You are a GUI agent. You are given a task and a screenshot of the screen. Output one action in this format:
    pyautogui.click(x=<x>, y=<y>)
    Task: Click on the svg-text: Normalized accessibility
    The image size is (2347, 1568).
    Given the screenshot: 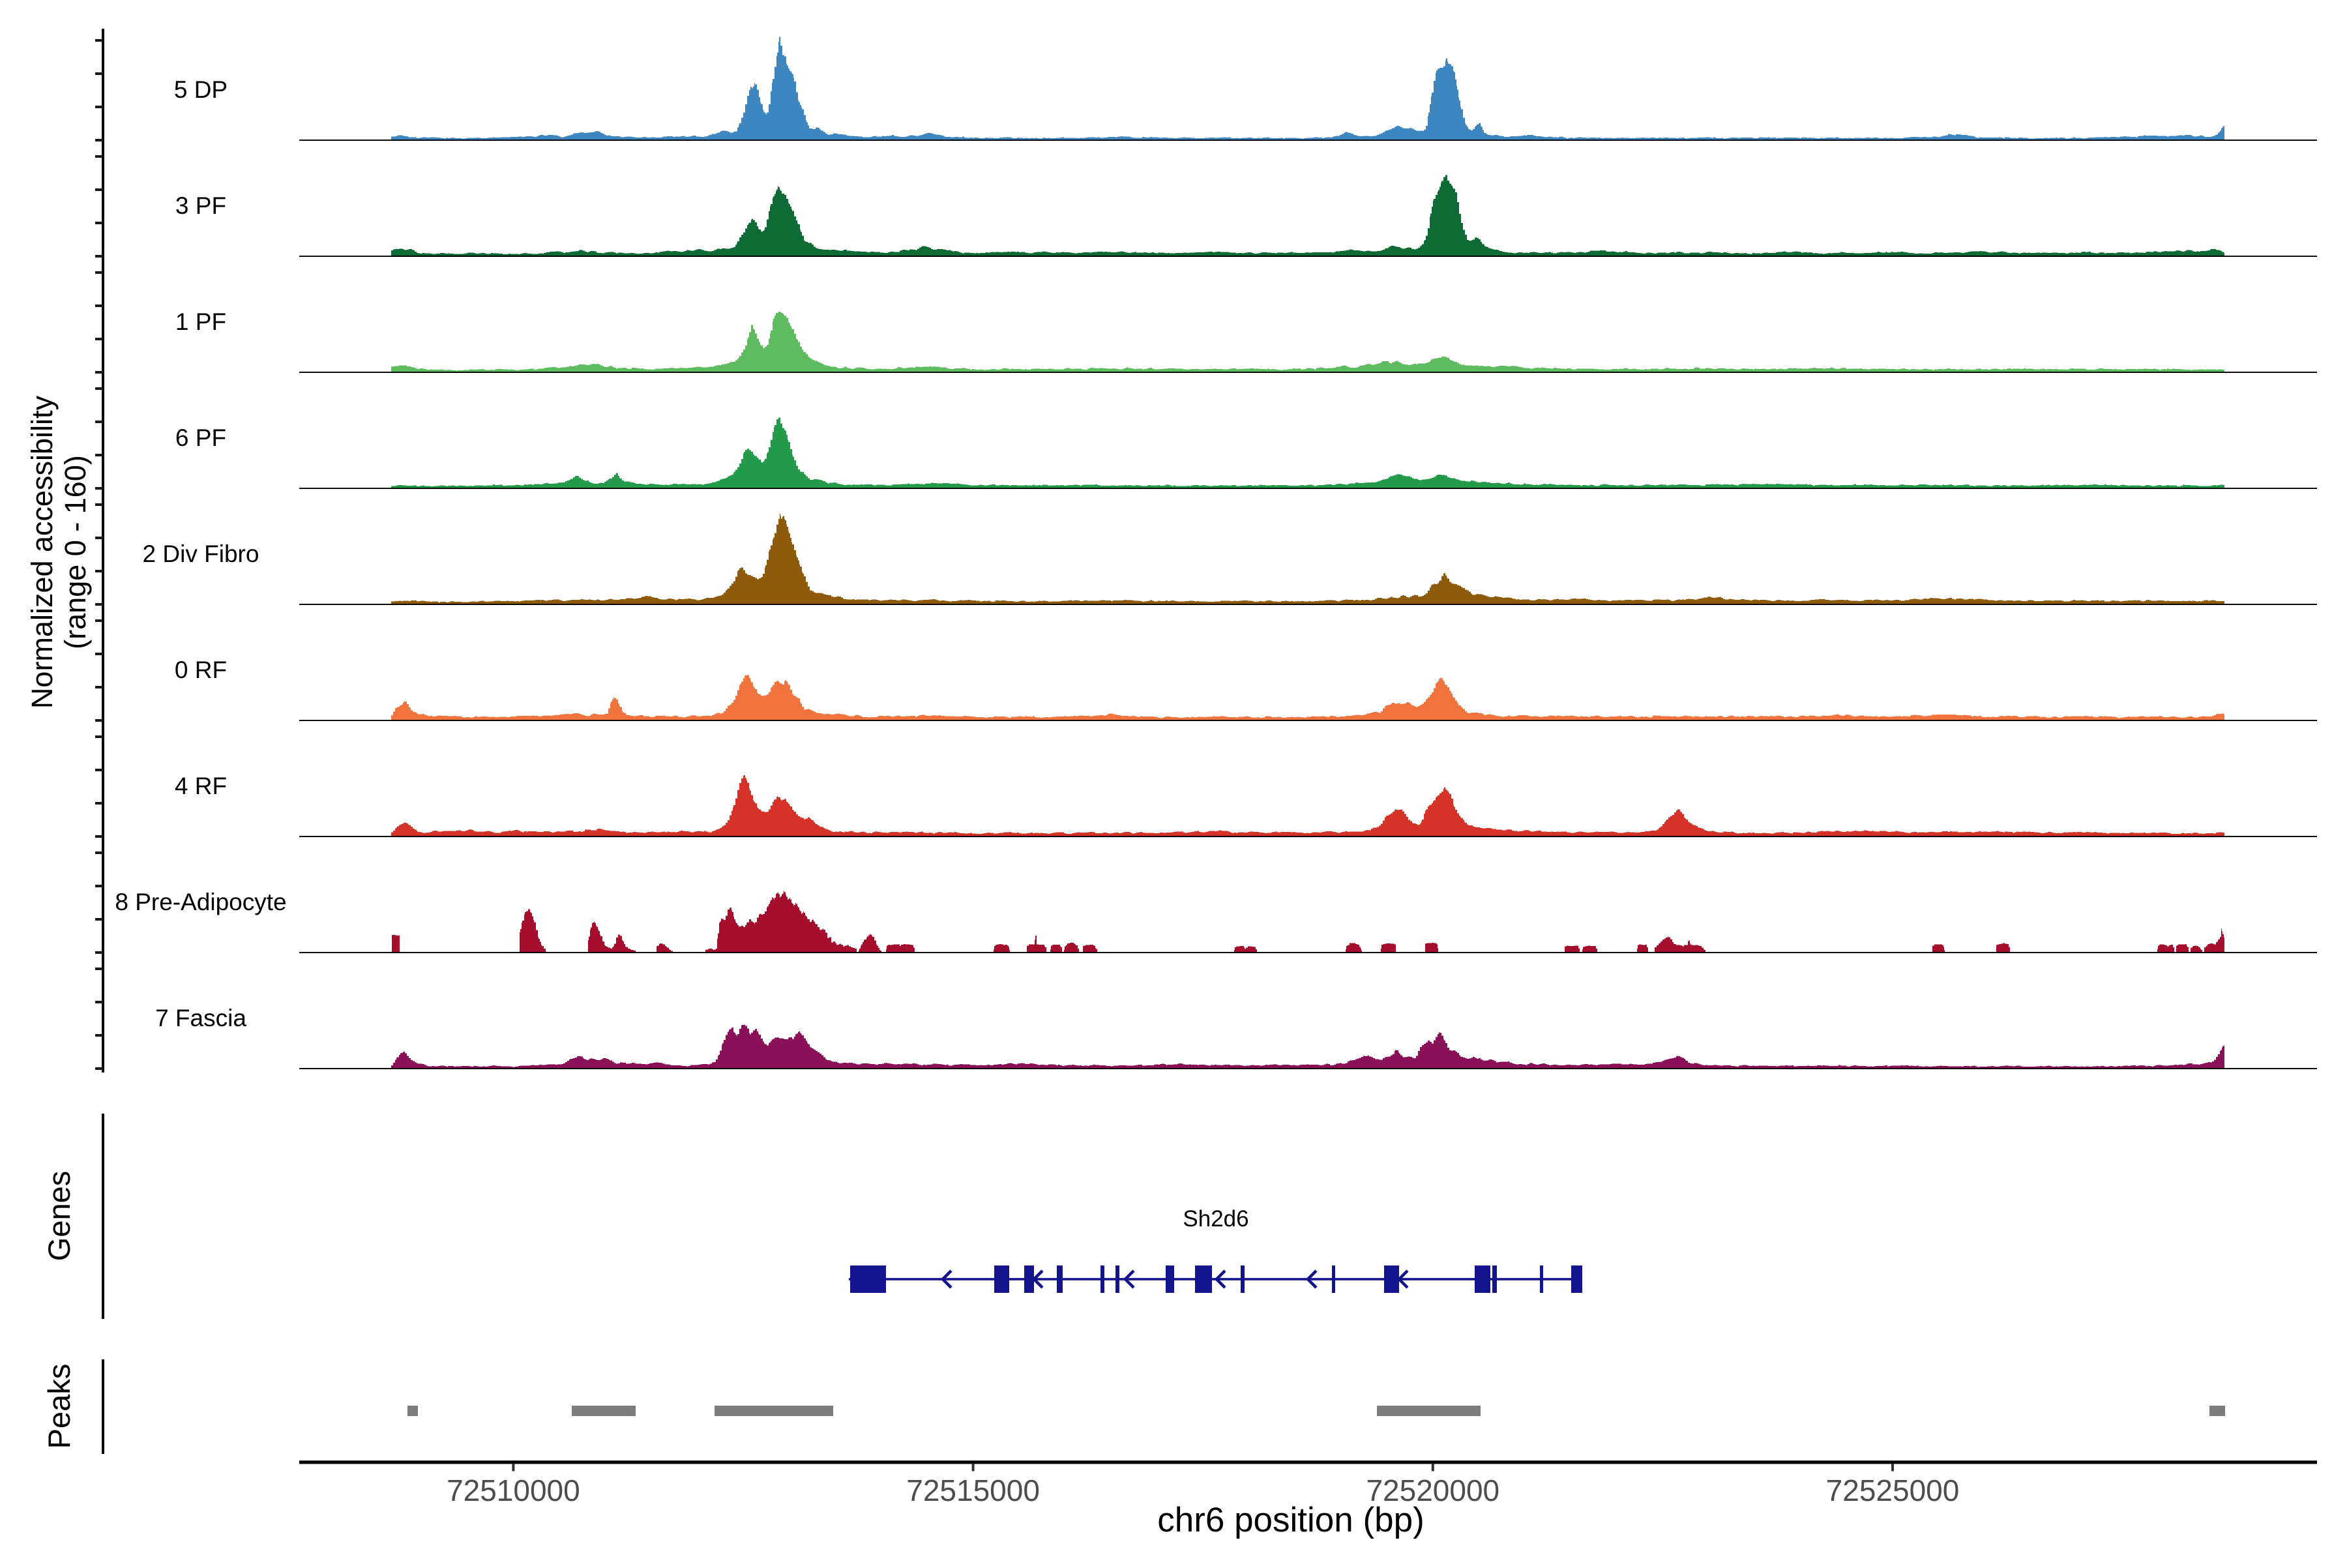 What is the action you would take?
    pyautogui.click(x=42, y=552)
    